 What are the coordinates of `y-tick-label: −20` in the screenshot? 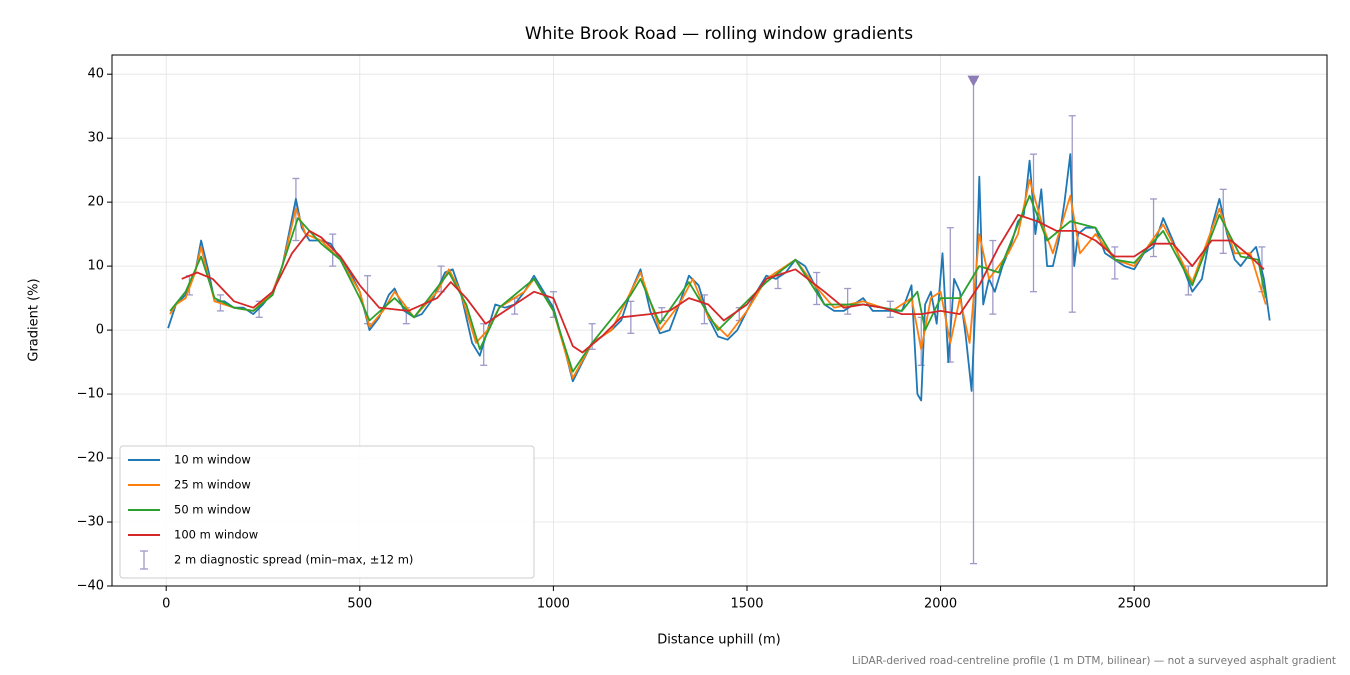 It's located at (90, 458).